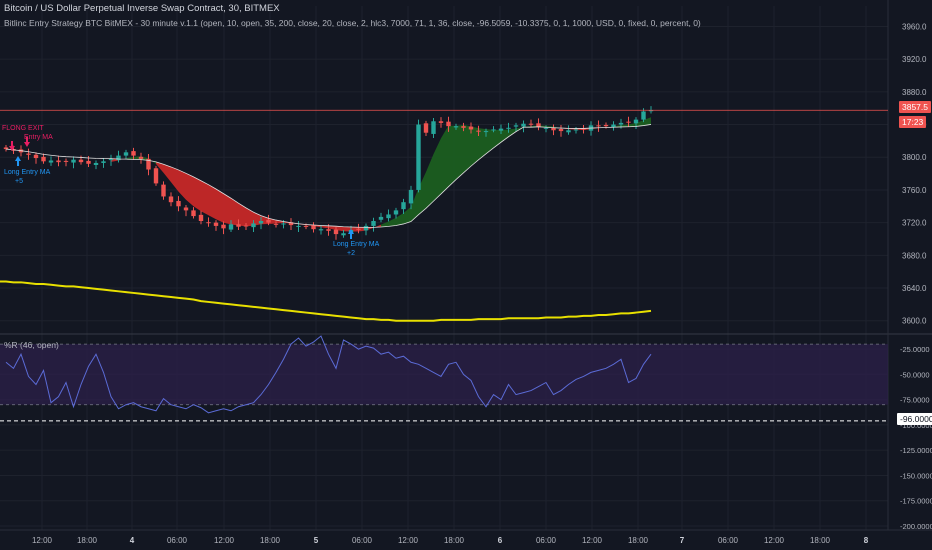 This screenshot has height=550, width=932. What do you see at coordinates (351, 234) in the screenshot?
I see `long-entry-arrow` at bounding box center [351, 234].